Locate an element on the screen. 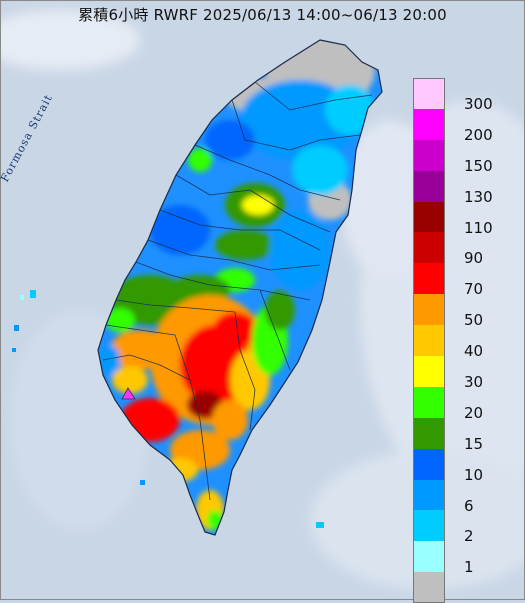 The image size is (525, 603). legend-row: 15 is located at coordinates (463, 435).